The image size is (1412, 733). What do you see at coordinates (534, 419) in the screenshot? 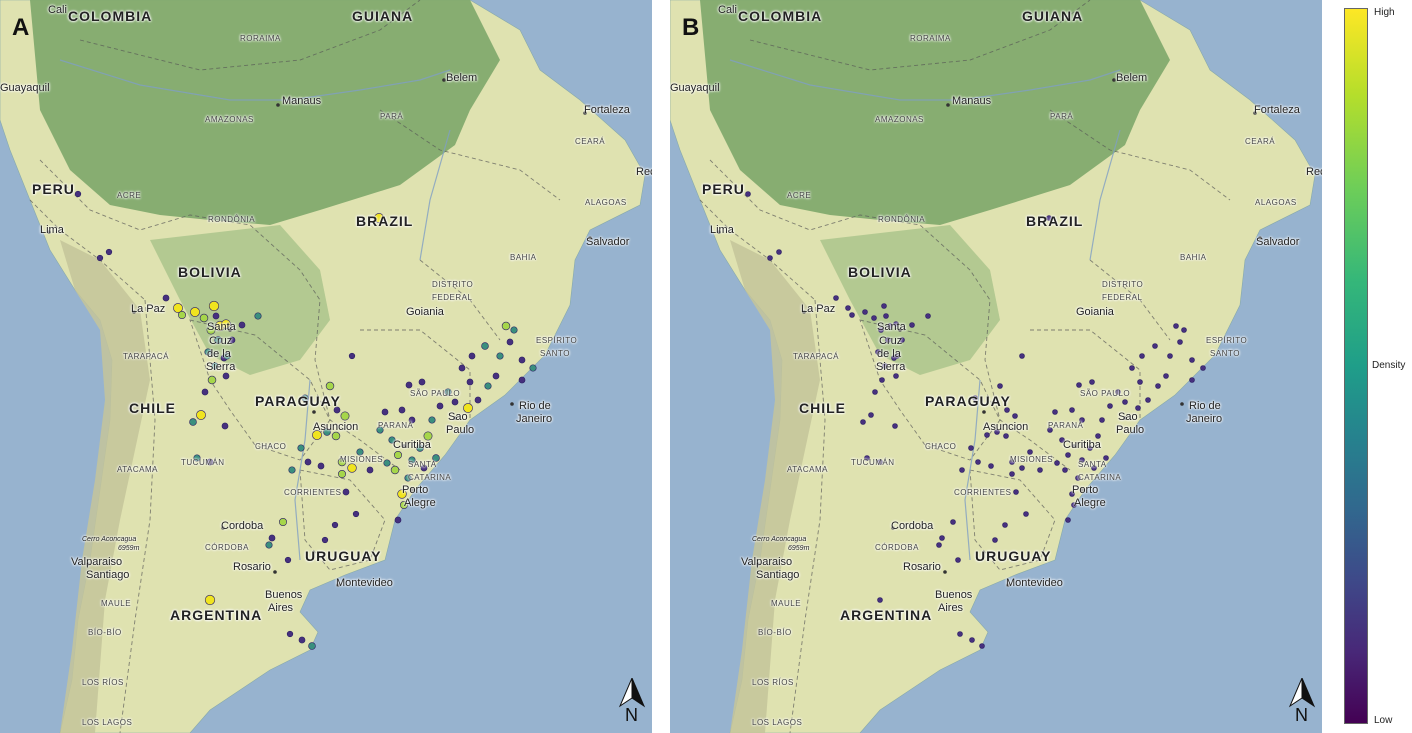
I see `city-label: Janeiro` at bounding box center [534, 419].